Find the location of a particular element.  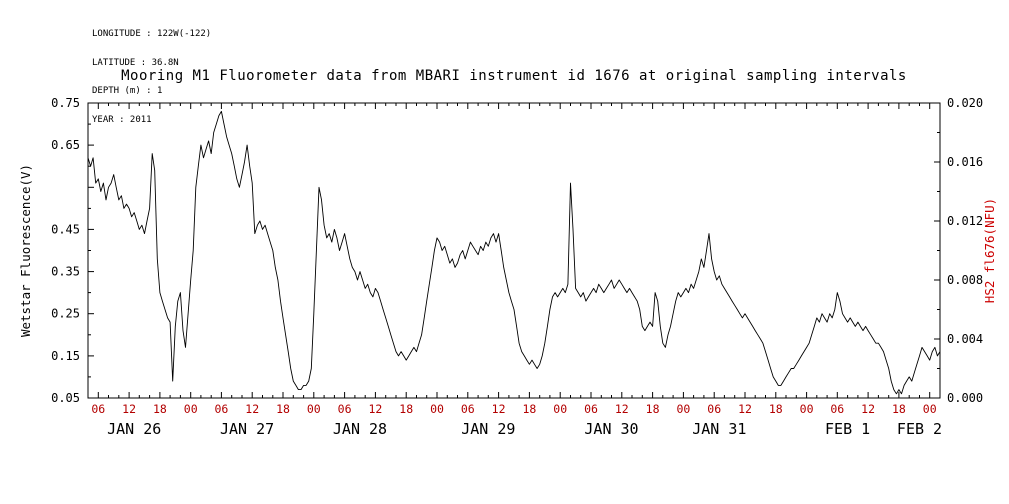

y-right-tick-label: 0.000 is located at coordinates (965, 398).